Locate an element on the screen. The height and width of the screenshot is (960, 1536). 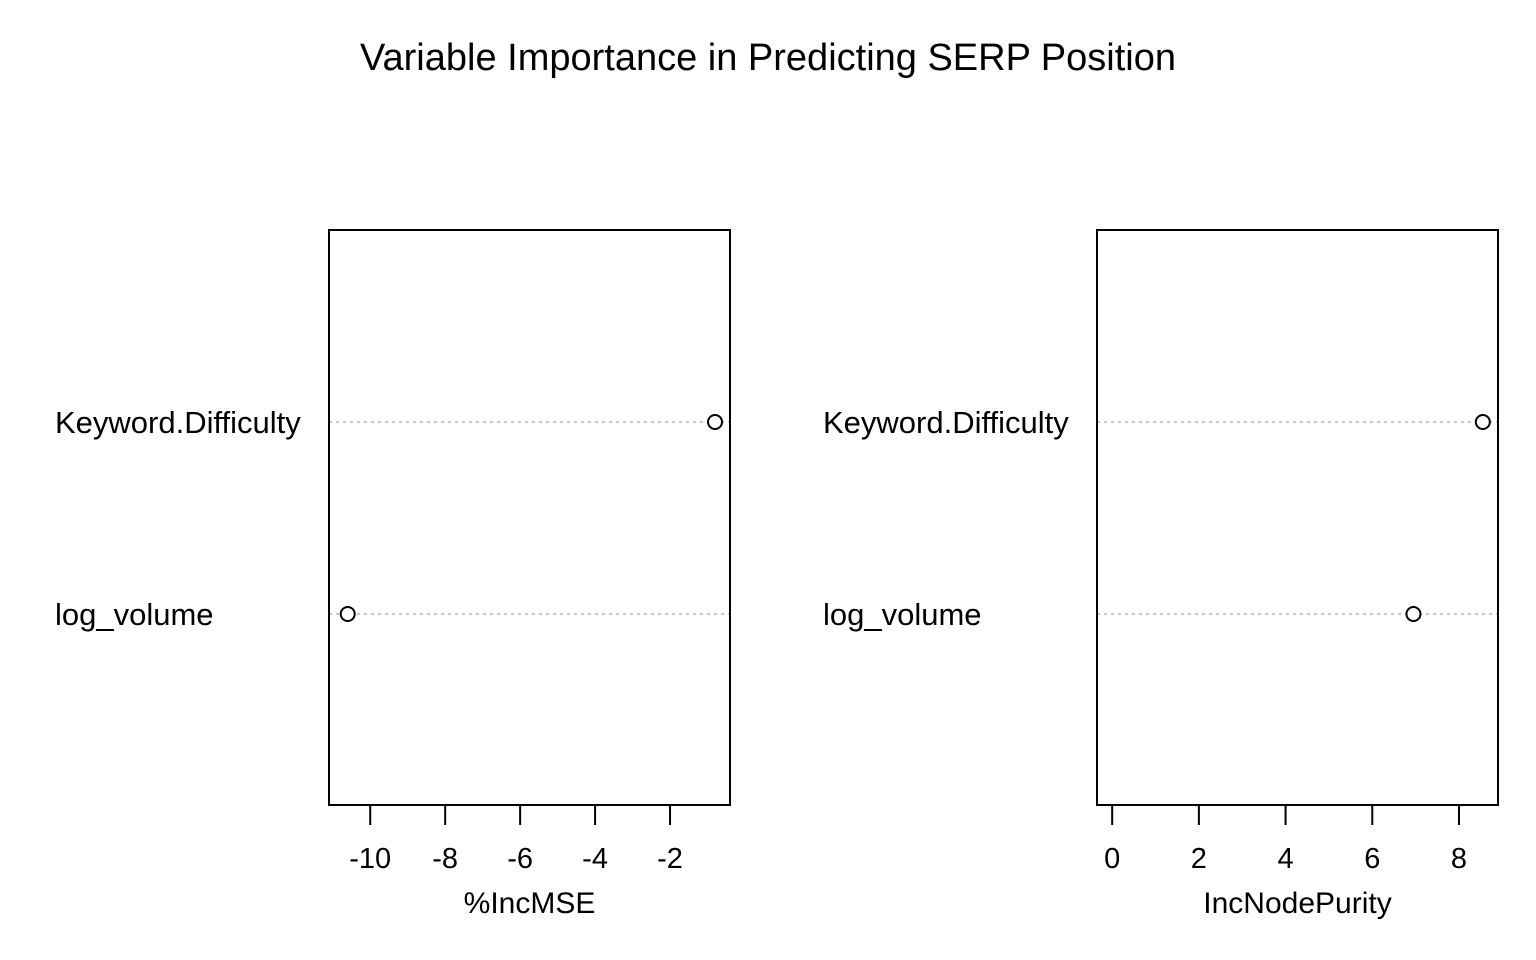
x-axis-label: IncNodePurity is located at coordinates (1297, 903).